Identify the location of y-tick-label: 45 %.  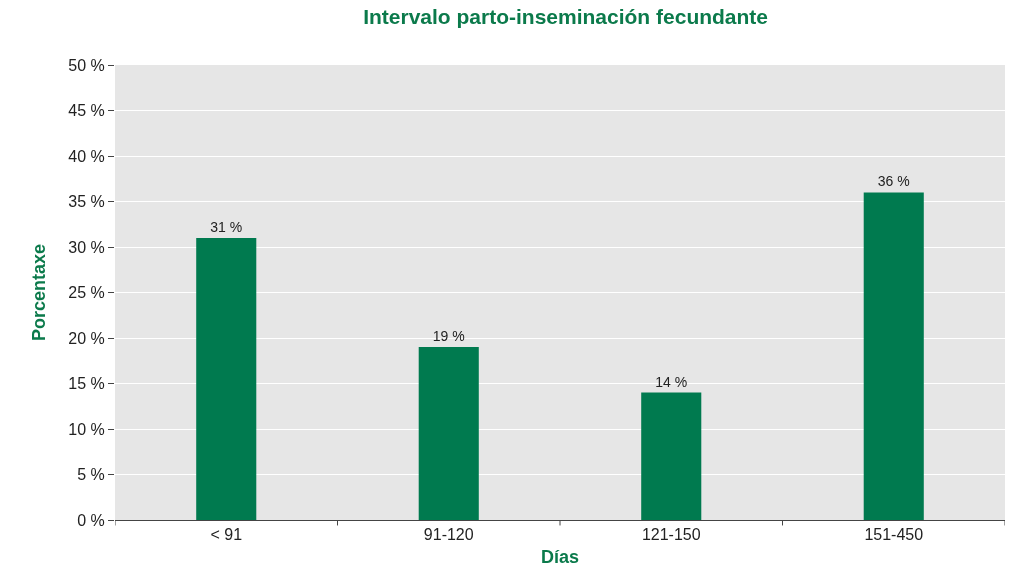
(86, 111).